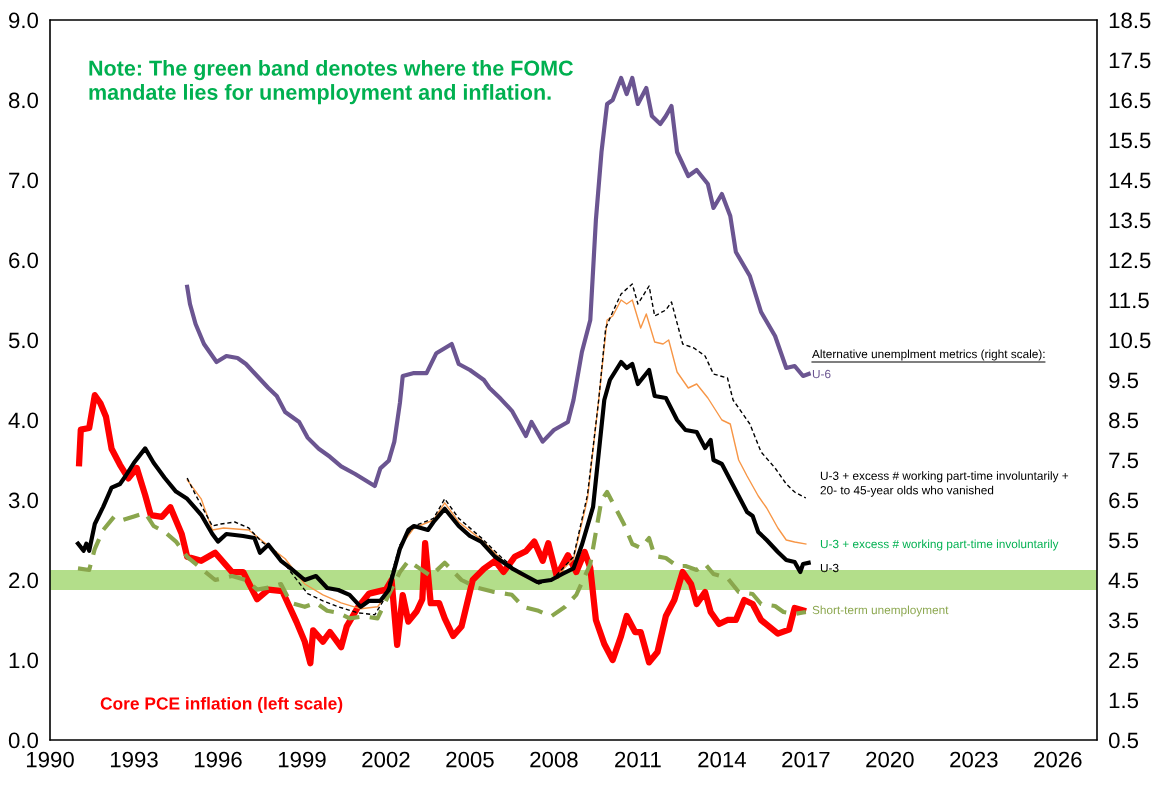  Describe the element at coordinates (218, 759) in the screenshot. I see `x-tick-label: 1996` at that location.